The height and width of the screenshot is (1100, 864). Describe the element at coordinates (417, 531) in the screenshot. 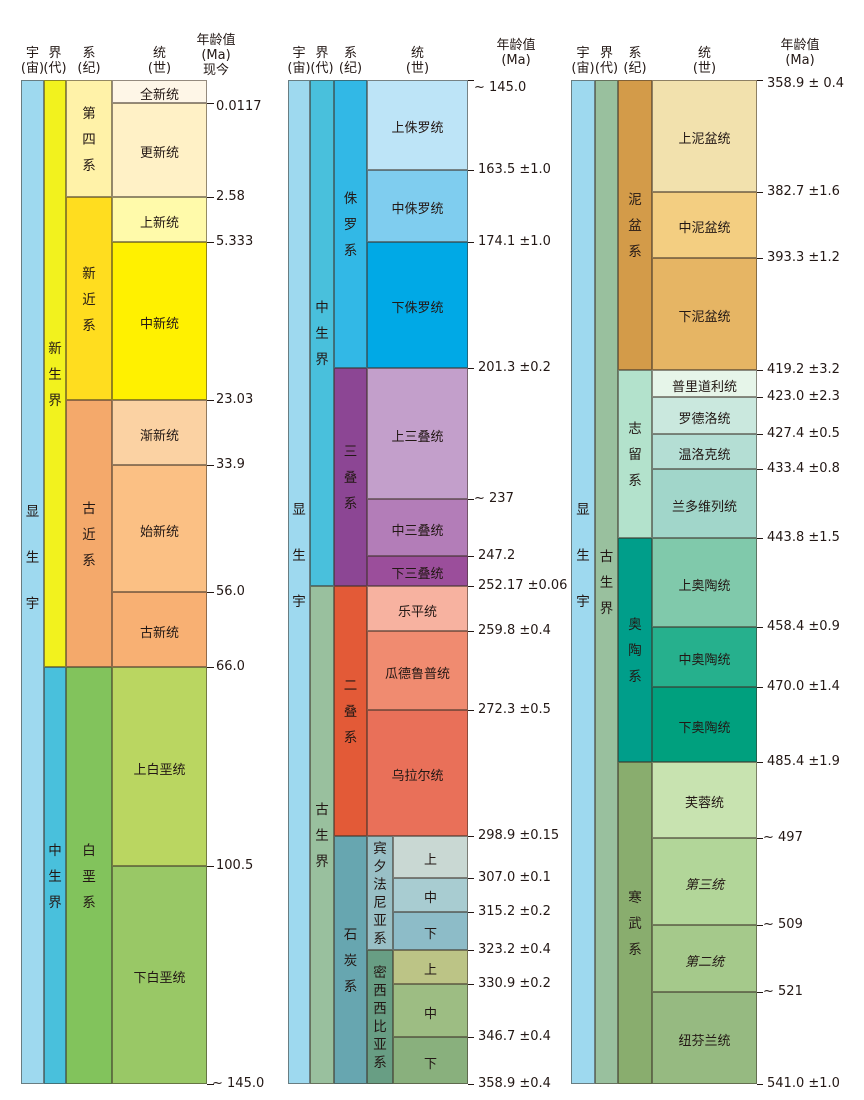

I see `epoch-label: 中三叠统` at that location.